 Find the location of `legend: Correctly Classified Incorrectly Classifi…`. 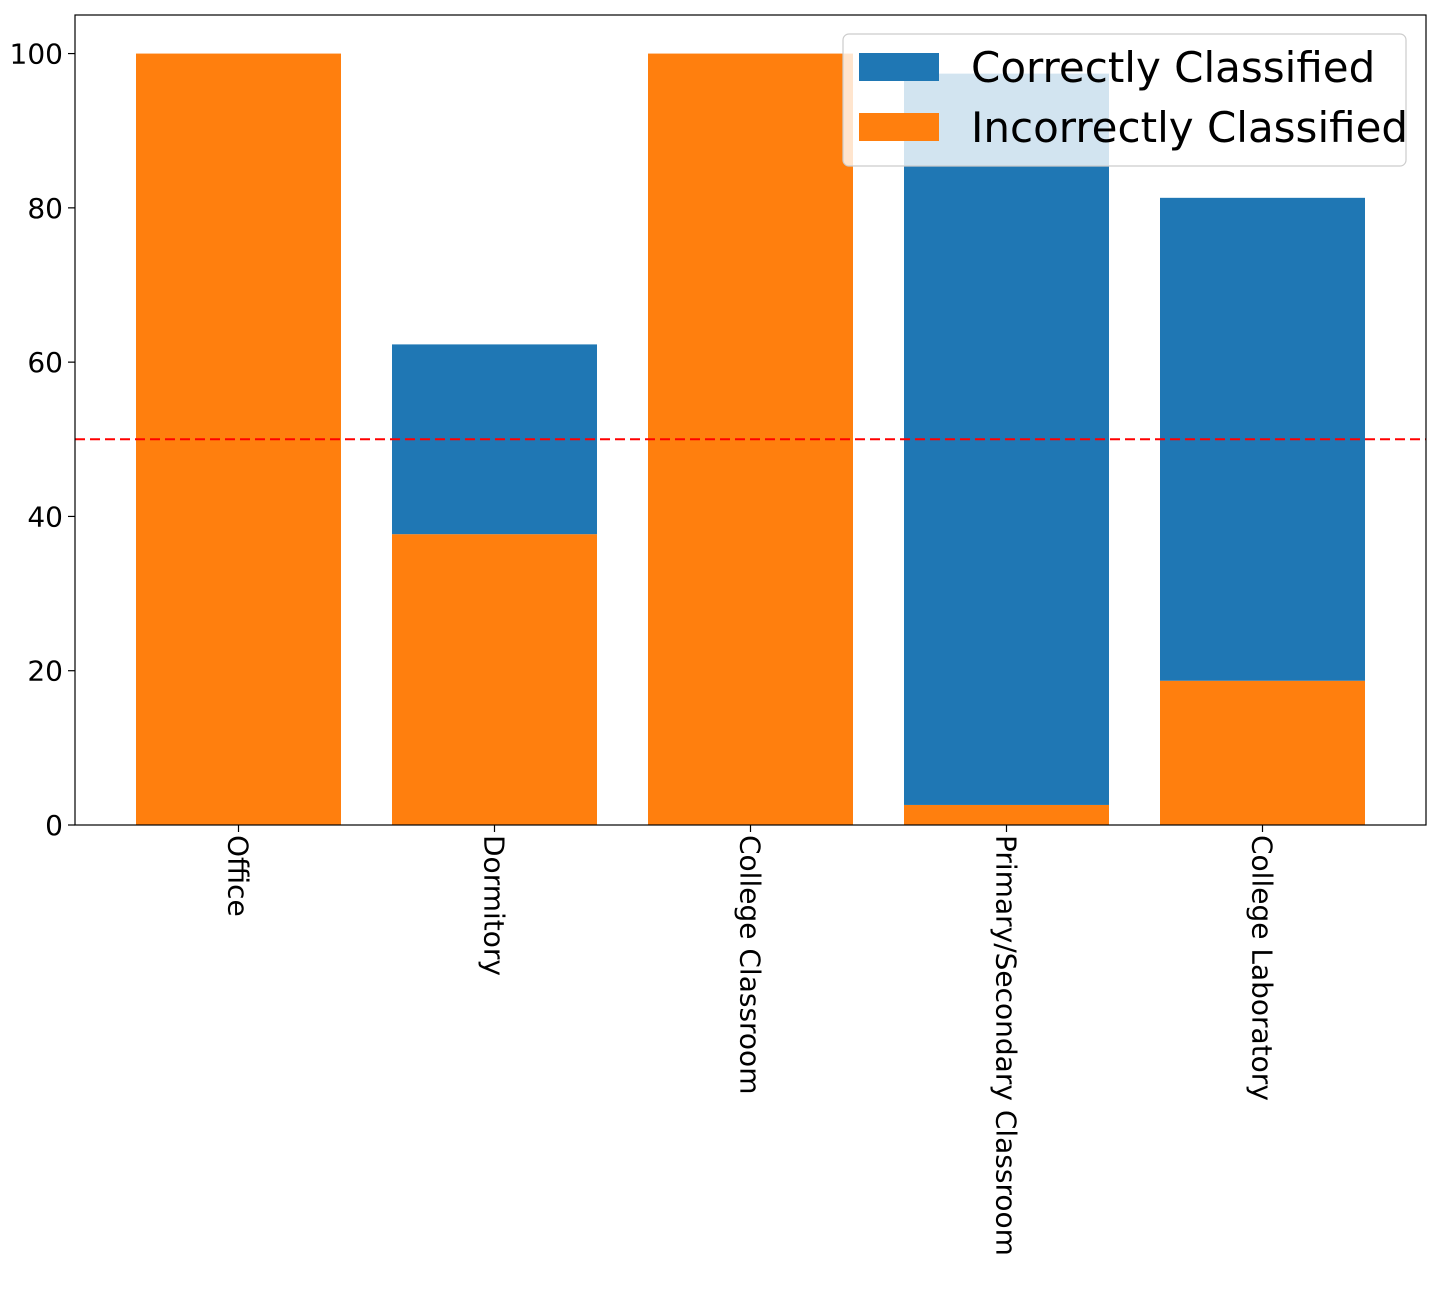

legend: Correctly Classified Incorrectly Classifi… is located at coordinates (1125, 100).